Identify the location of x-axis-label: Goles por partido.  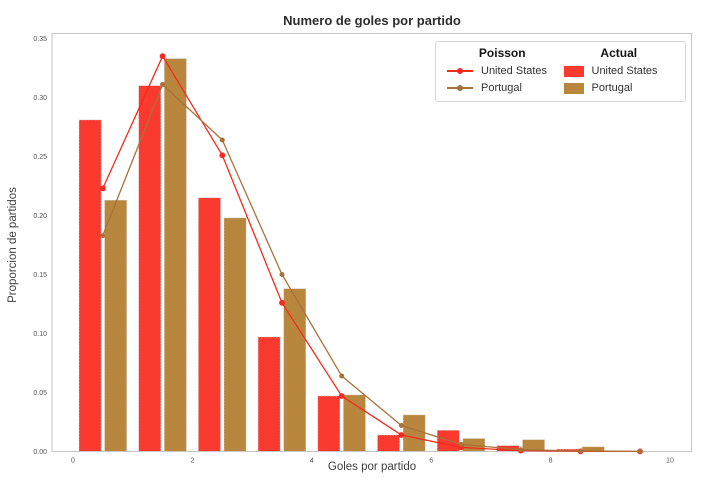
(372, 467).